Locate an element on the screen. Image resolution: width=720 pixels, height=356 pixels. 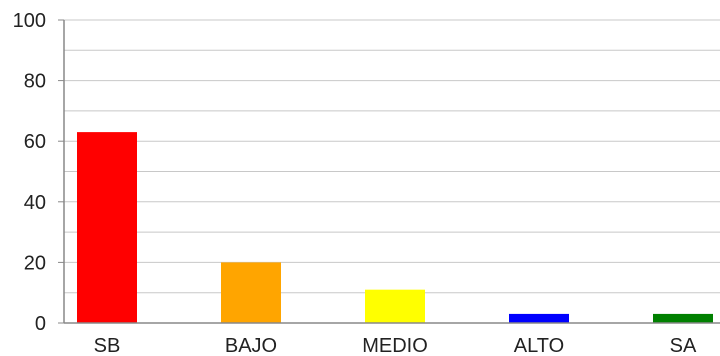
y-tick-label: 40 is located at coordinates (35, 203).